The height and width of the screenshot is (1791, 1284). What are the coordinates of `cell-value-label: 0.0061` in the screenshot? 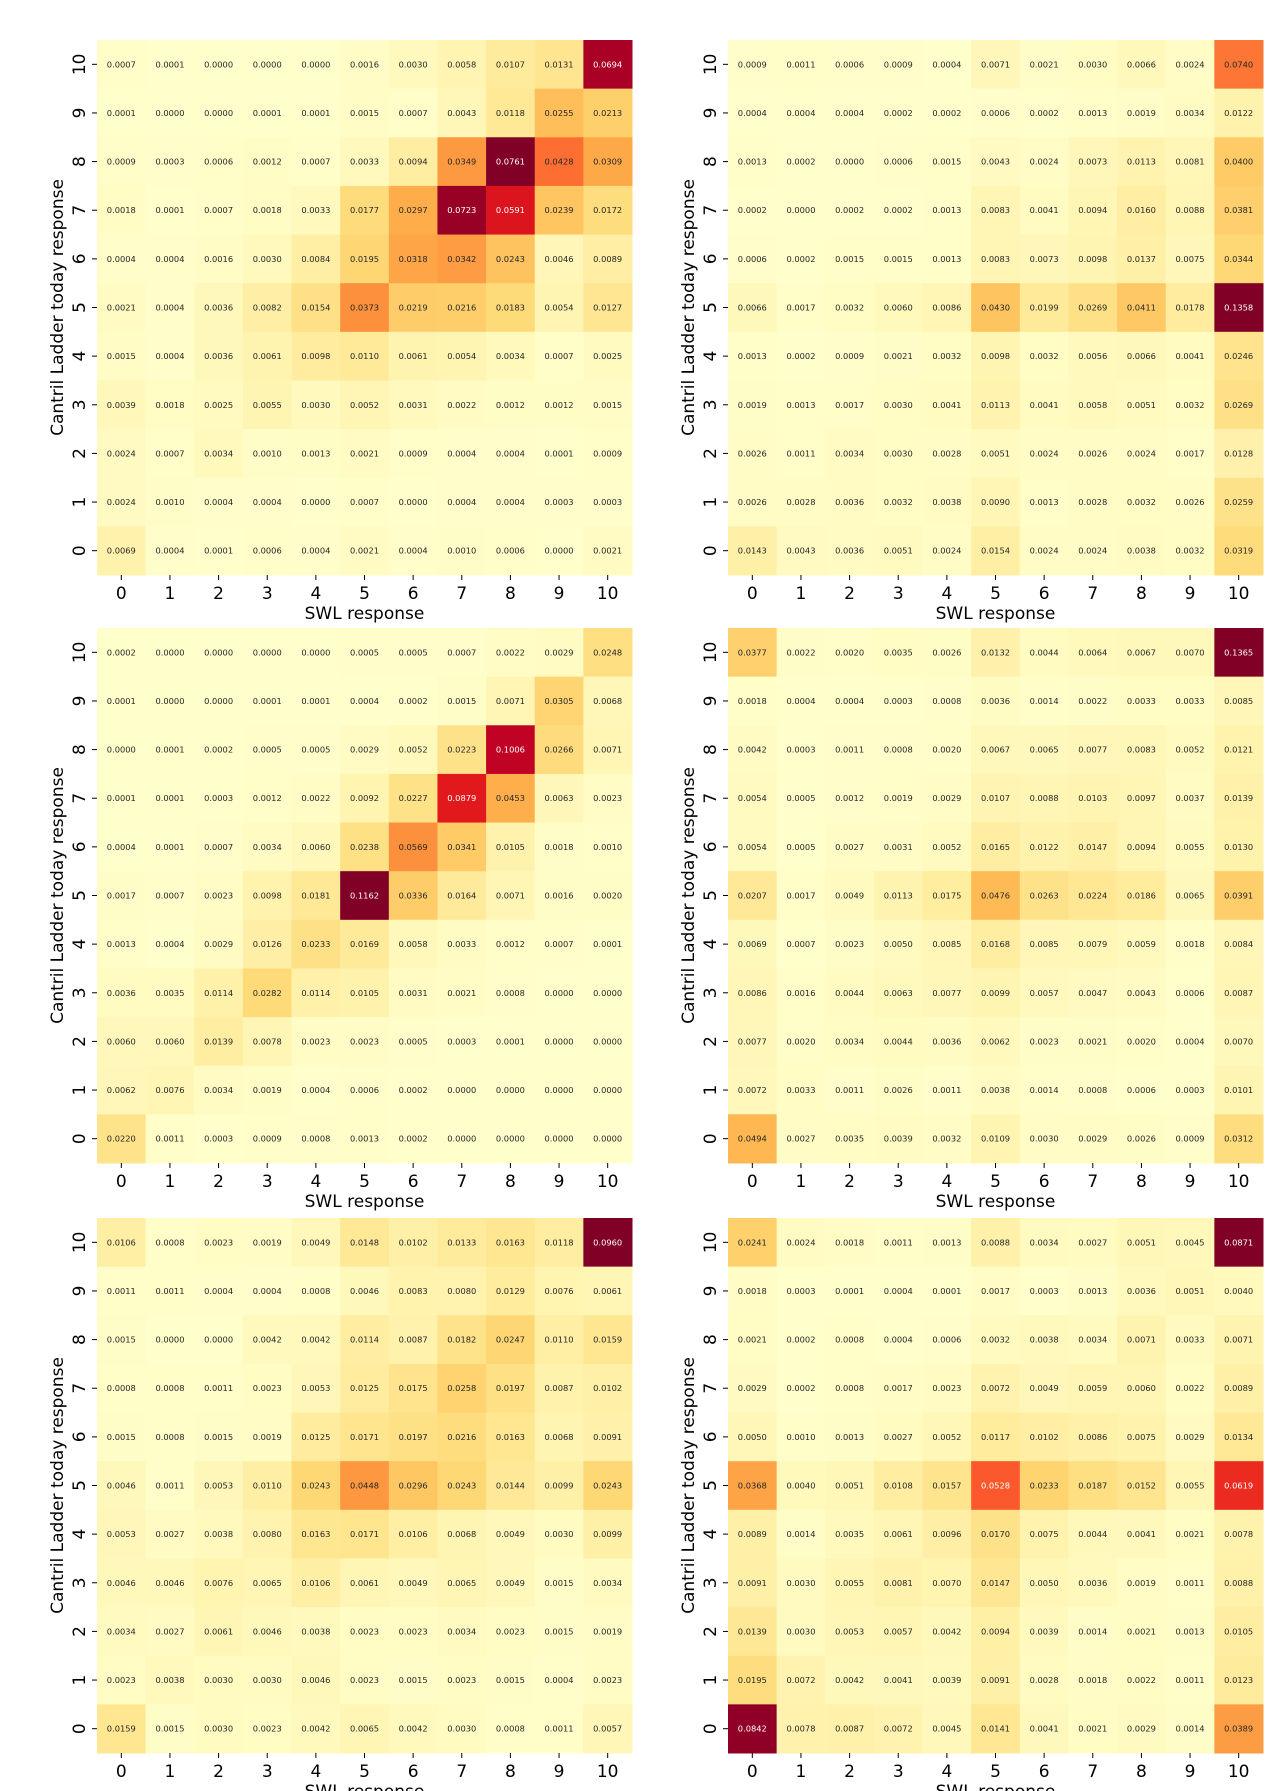 It's located at (218, 1631).